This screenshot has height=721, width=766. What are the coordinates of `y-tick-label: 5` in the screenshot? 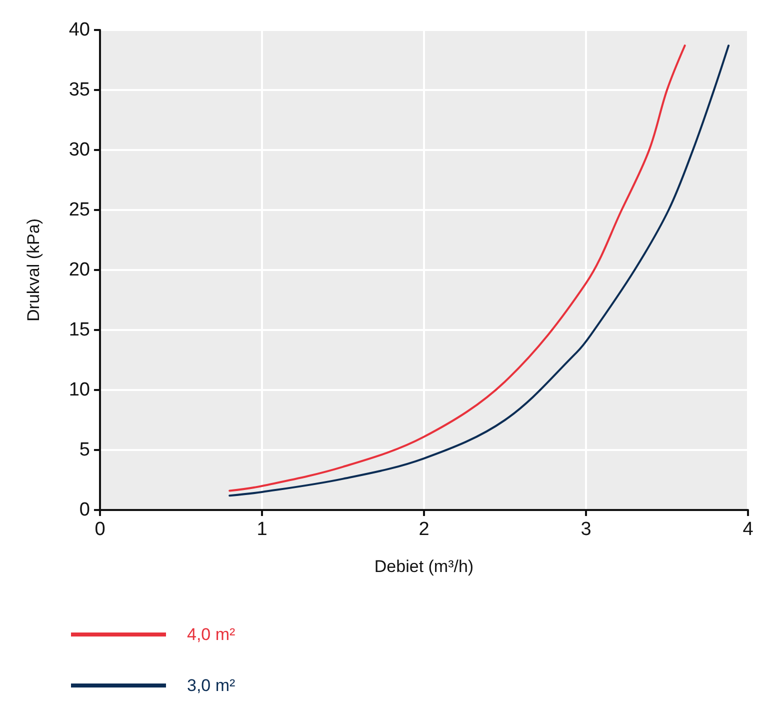 It's located at (84, 450).